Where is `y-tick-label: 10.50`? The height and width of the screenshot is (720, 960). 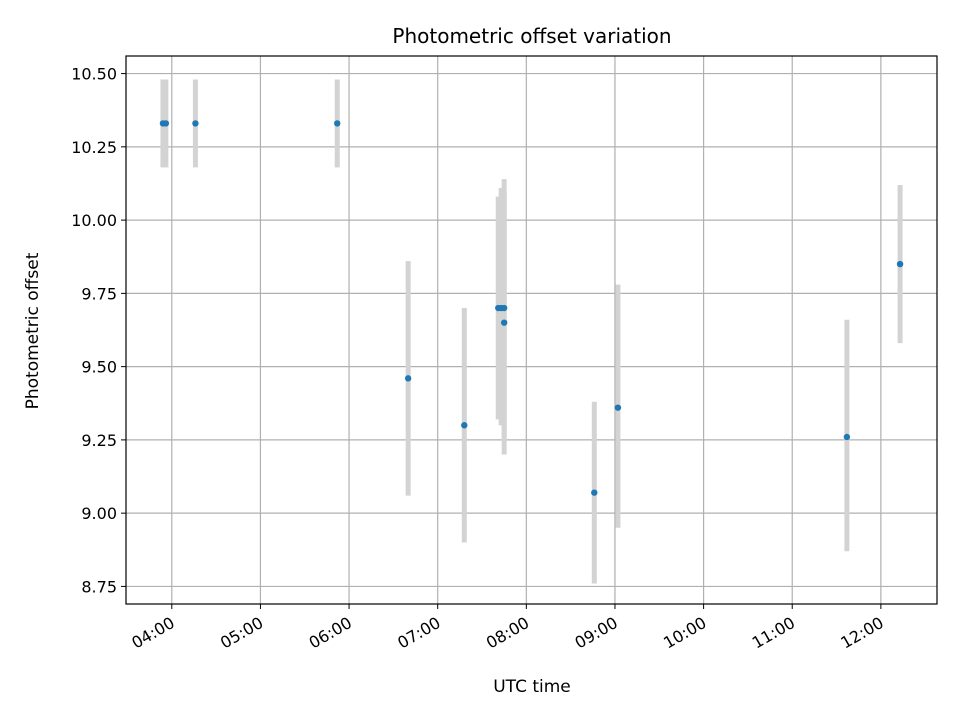 y-tick-label: 10.50 is located at coordinates (94, 74).